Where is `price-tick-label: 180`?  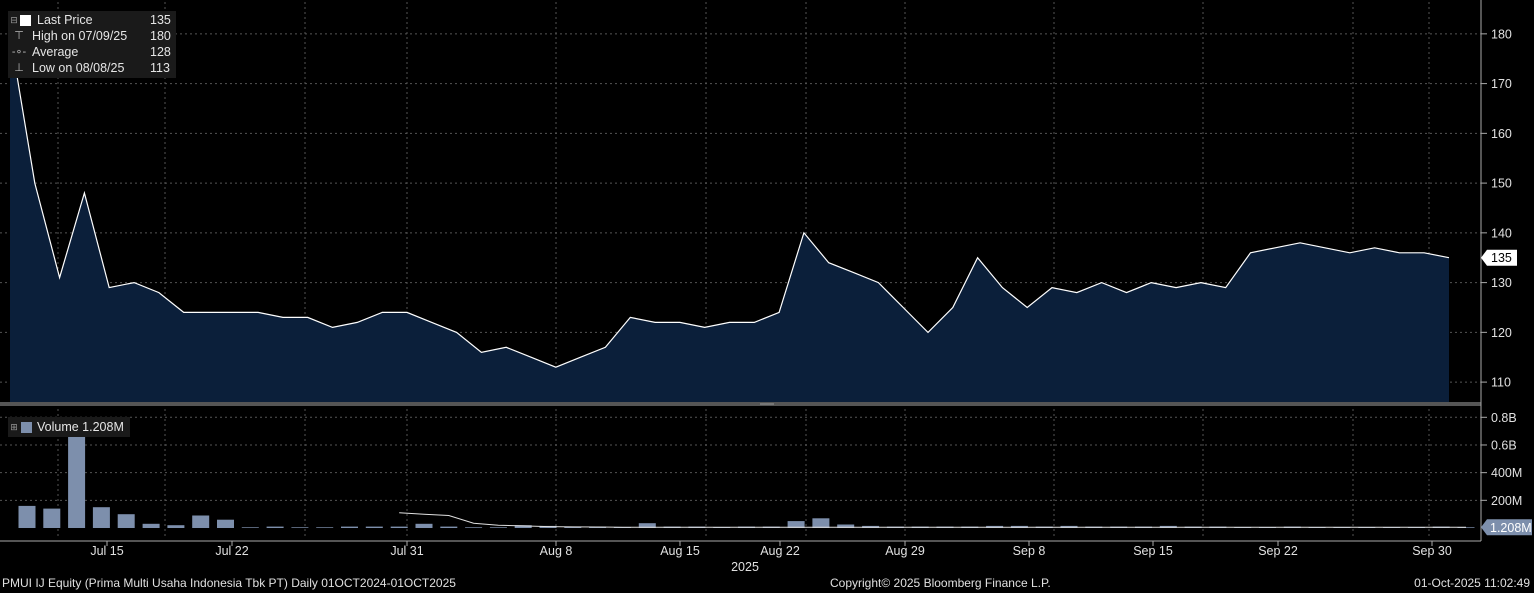 price-tick-label: 180 is located at coordinates (1501, 34).